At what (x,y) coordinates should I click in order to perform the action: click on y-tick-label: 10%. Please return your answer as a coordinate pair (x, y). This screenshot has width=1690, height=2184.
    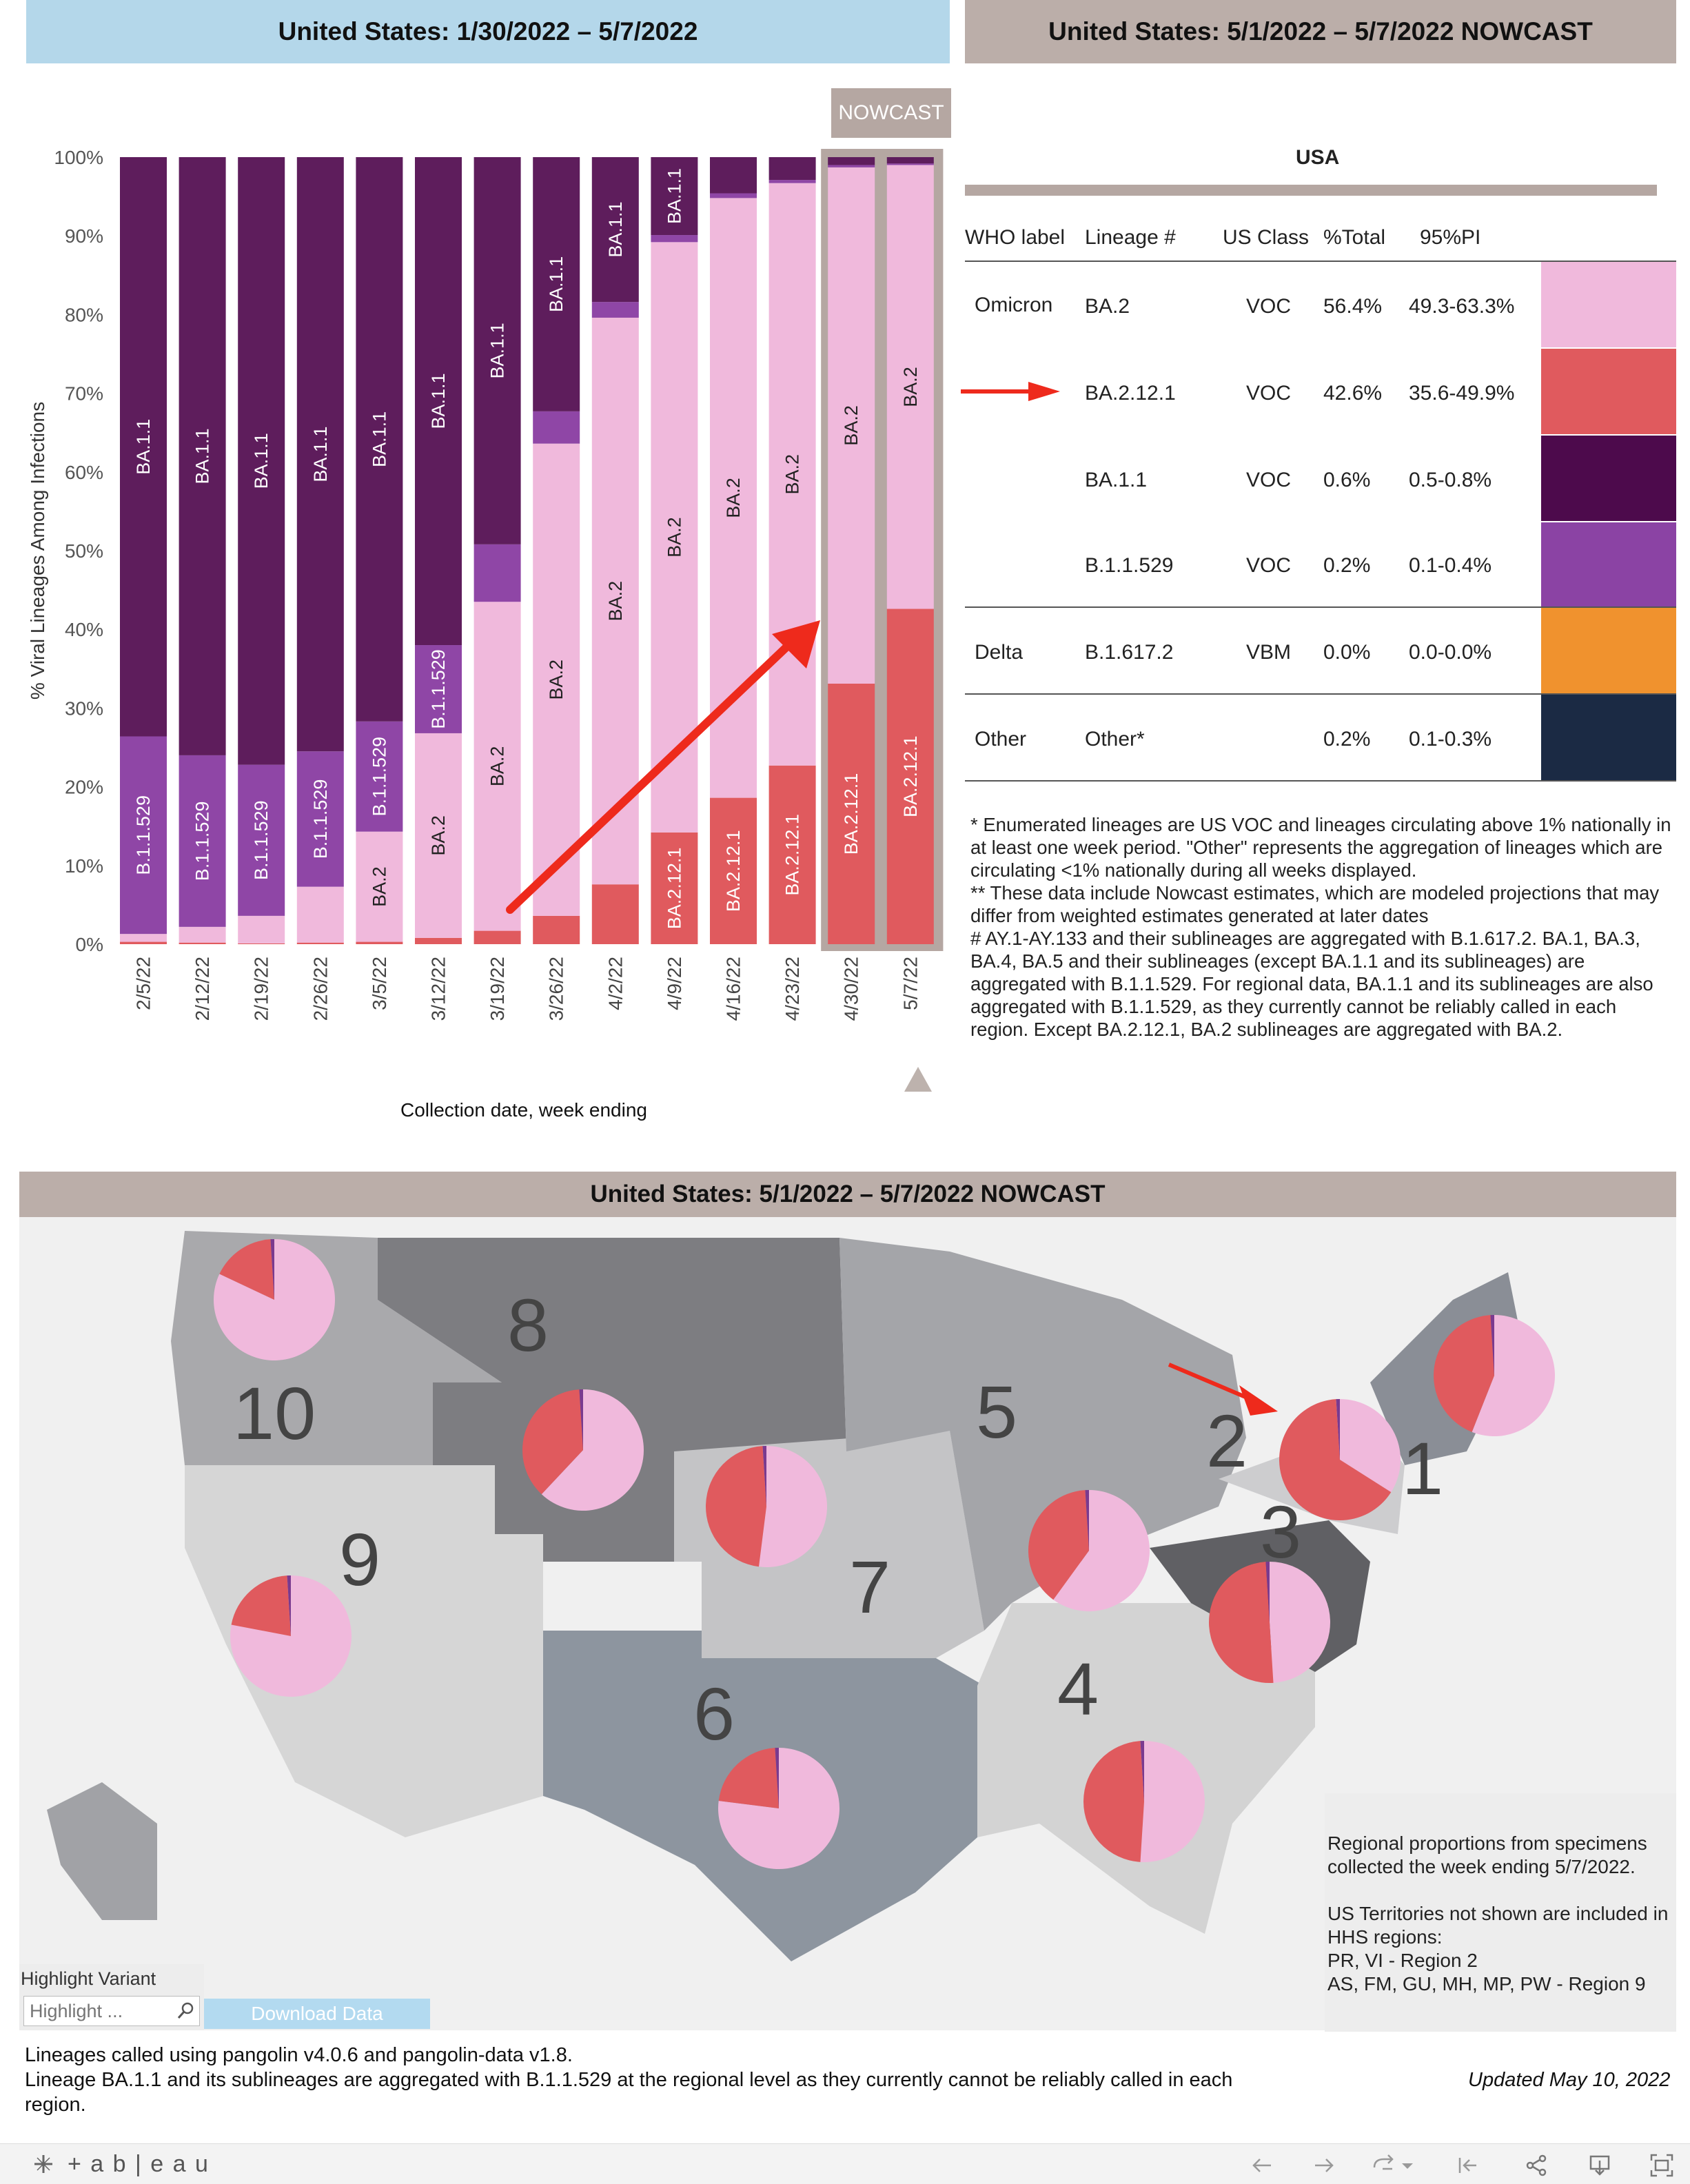
    Looking at the image, I should click on (84, 866).